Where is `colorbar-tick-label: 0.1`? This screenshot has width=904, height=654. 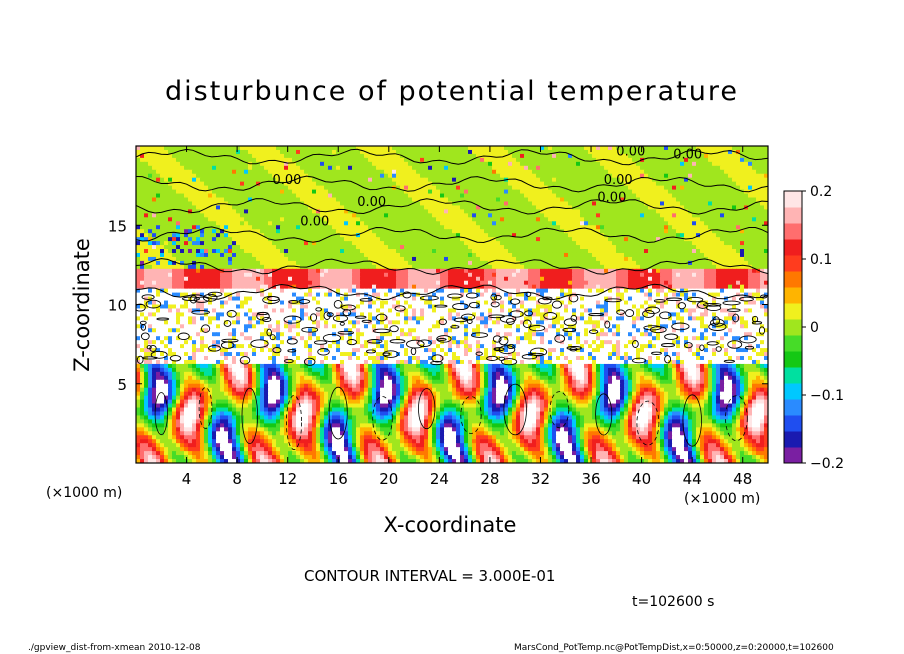
colorbar-tick-label: 0.1 is located at coordinates (821, 260).